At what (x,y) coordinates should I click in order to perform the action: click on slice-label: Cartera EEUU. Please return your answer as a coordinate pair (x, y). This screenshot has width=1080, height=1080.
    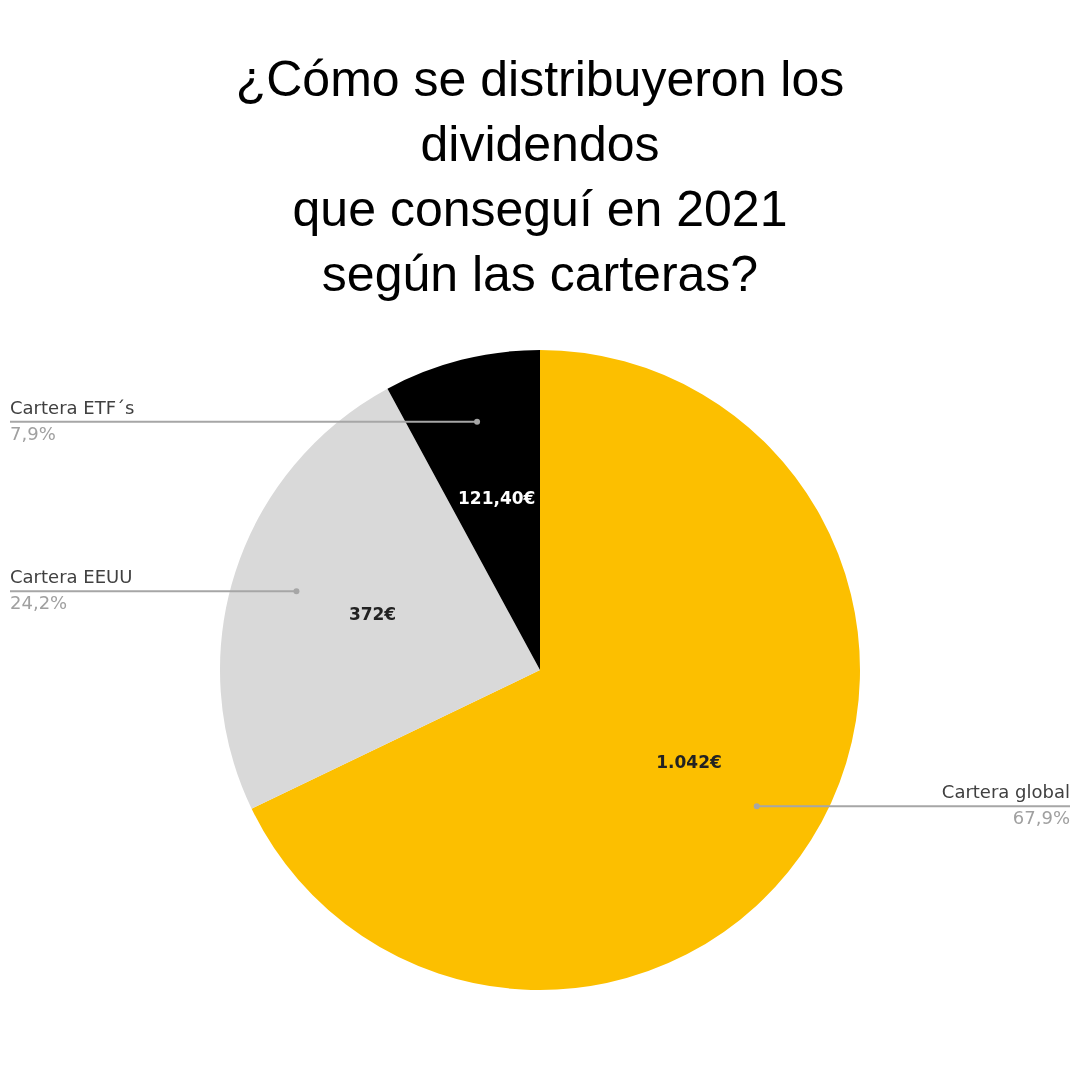
    Looking at the image, I should click on (71, 576).